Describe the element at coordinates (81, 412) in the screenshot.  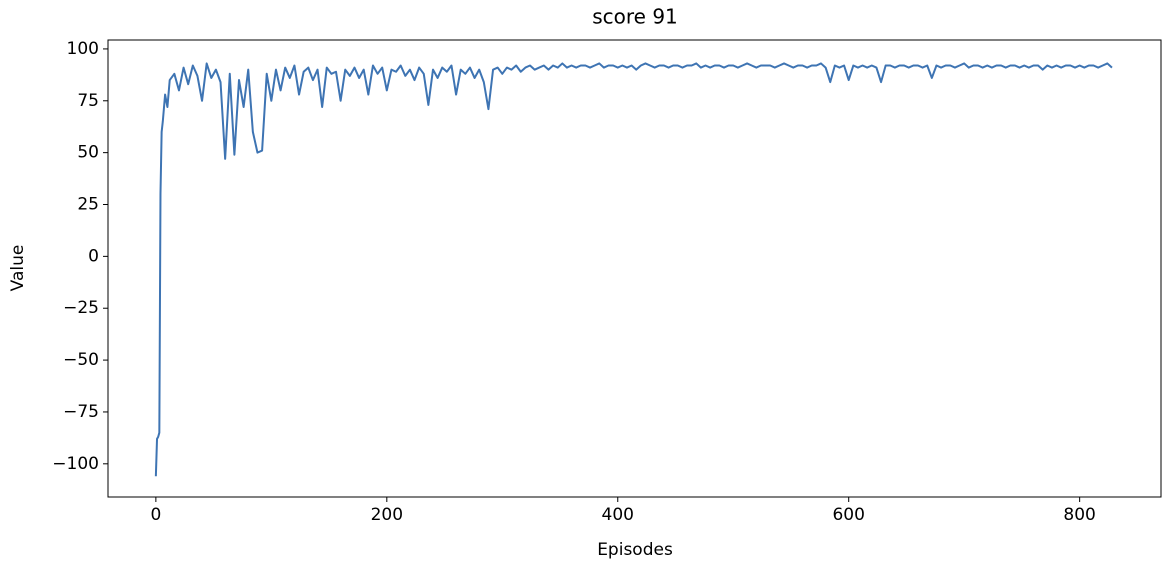
I see `y-tick-label: −75` at that location.